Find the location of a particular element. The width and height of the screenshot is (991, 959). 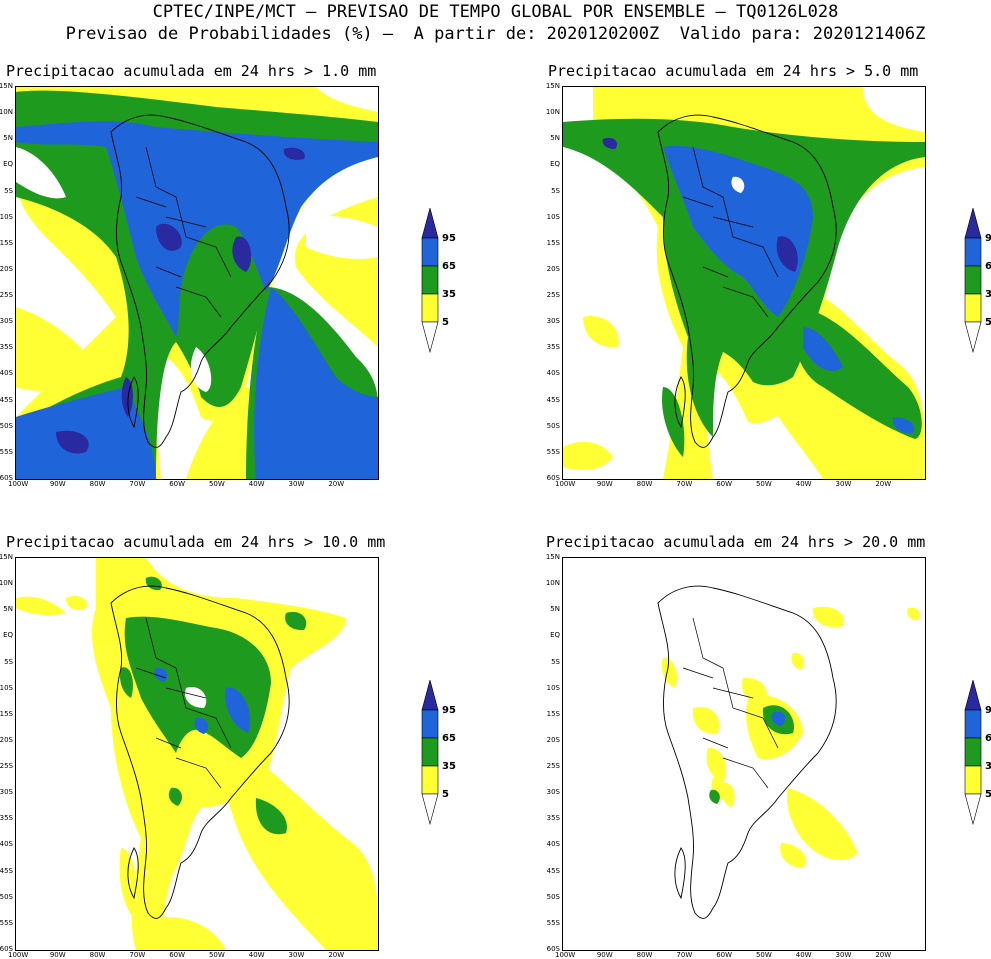

lat-tick-label: 15S is located at coordinates (553, 713).